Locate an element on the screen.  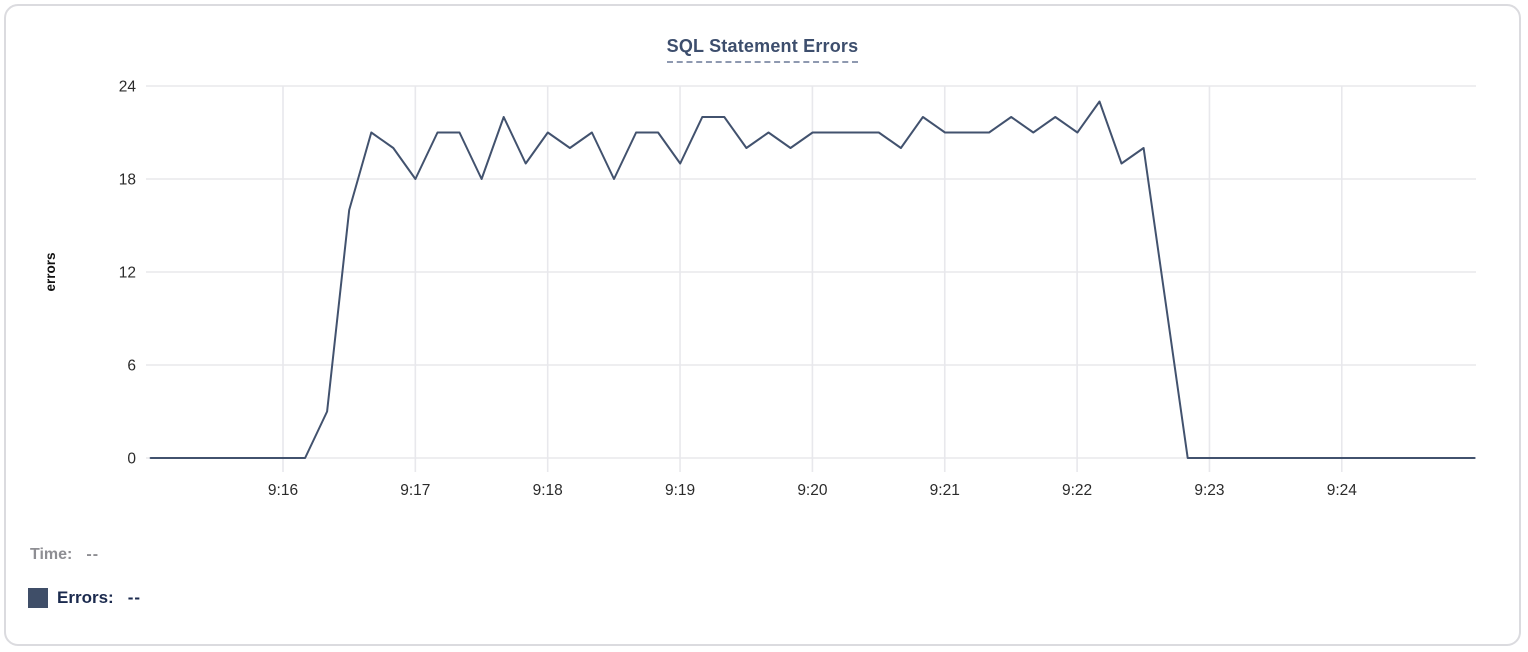
errors-series-swatch is located at coordinates (38, 598).